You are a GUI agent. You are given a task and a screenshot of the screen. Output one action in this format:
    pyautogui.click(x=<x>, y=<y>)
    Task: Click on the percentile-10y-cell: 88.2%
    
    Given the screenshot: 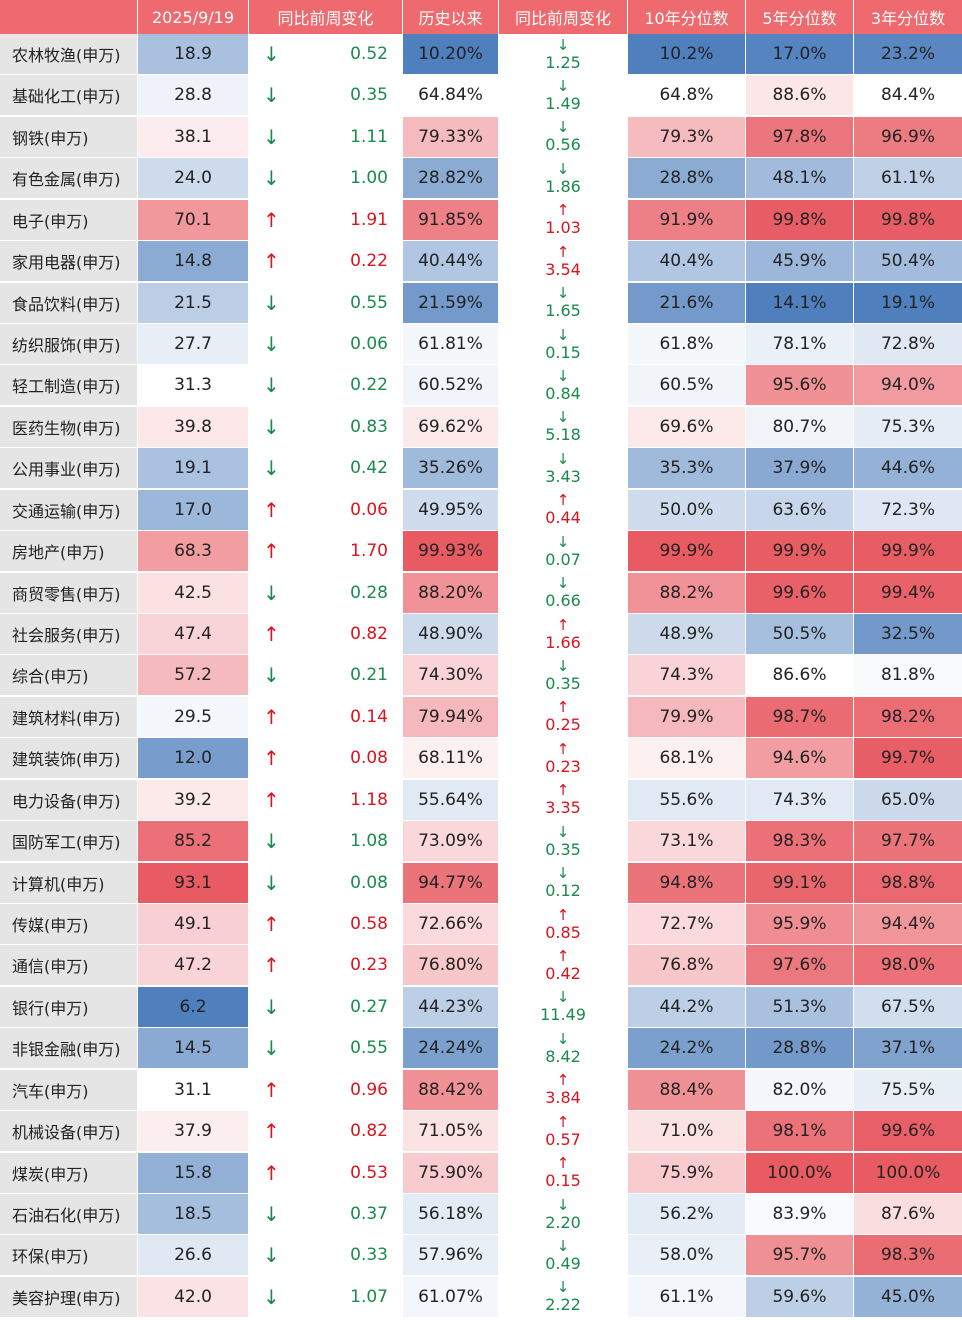 What is the action you would take?
    pyautogui.click(x=686, y=592)
    